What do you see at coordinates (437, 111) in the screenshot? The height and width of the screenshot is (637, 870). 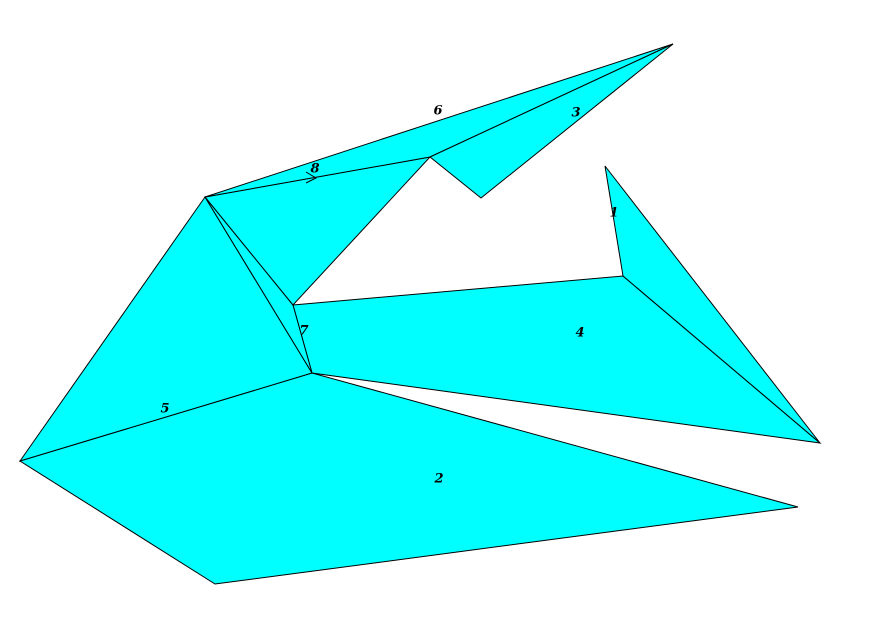 I see `piece-label-6: 6` at bounding box center [437, 111].